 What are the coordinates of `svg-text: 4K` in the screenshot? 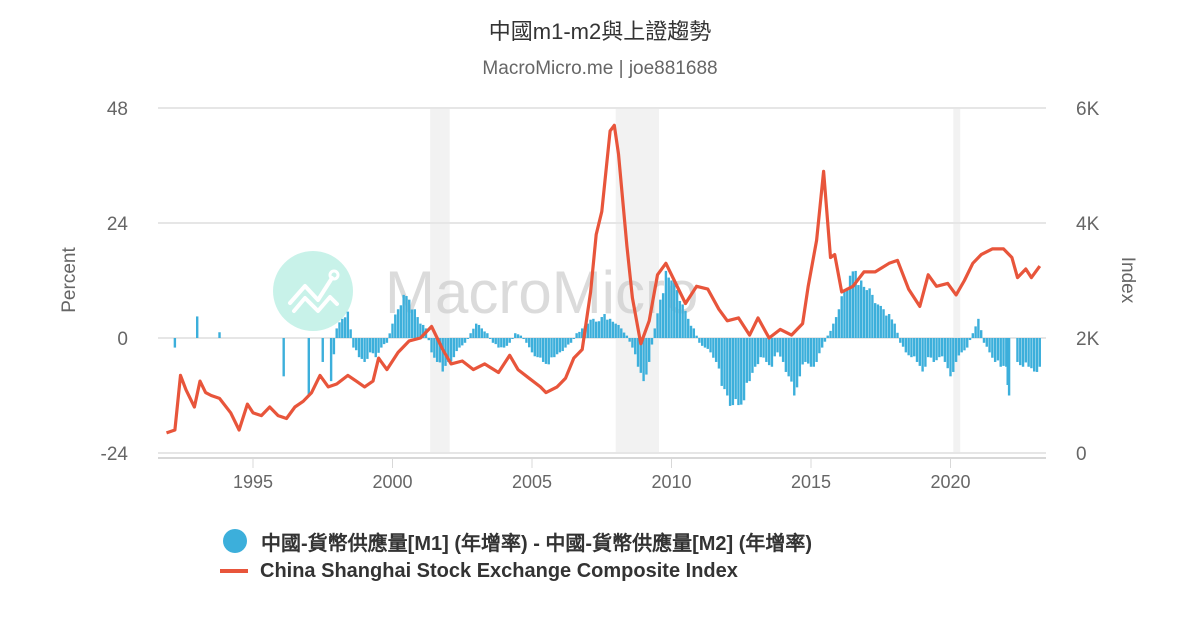 It's located at (1088, 224).